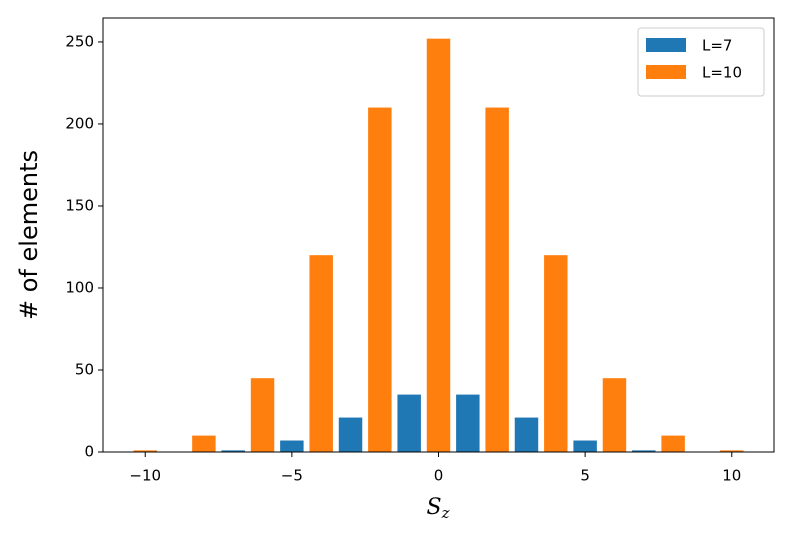  What do you see at coordinates (29, 235) in the screenshot?
I see `y-axis-label: # of elements` at bounding box center [29, 235].